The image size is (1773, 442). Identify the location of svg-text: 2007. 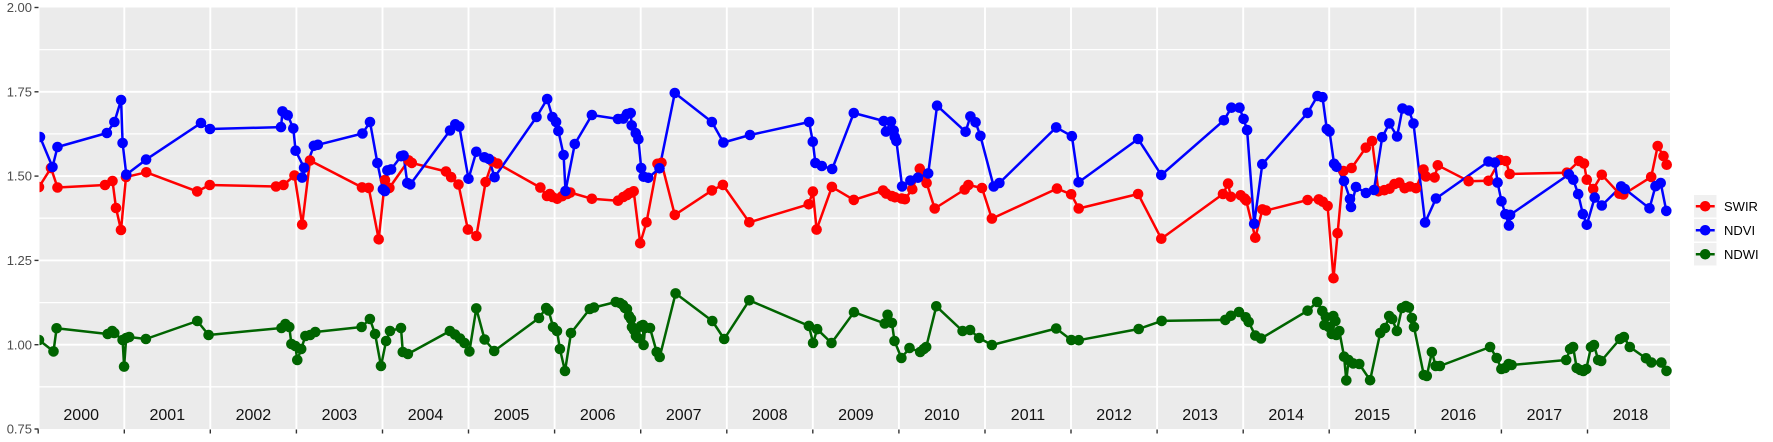
(684, 415).